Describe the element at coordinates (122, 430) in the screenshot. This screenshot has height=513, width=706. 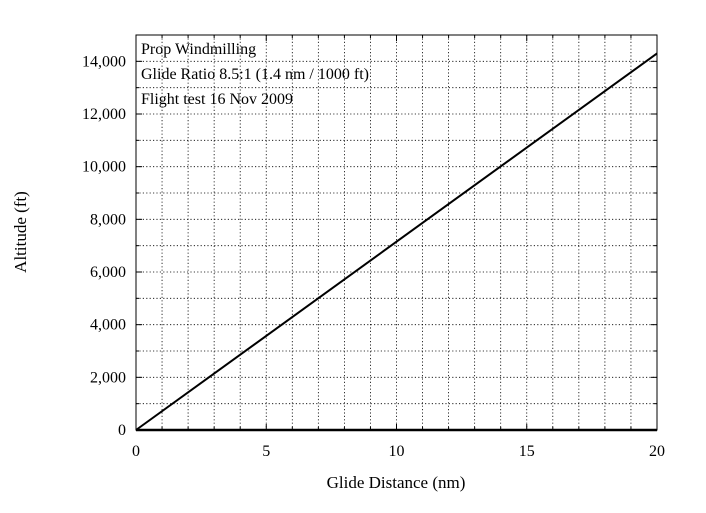
I see `y-tick-label: 0` at that location.